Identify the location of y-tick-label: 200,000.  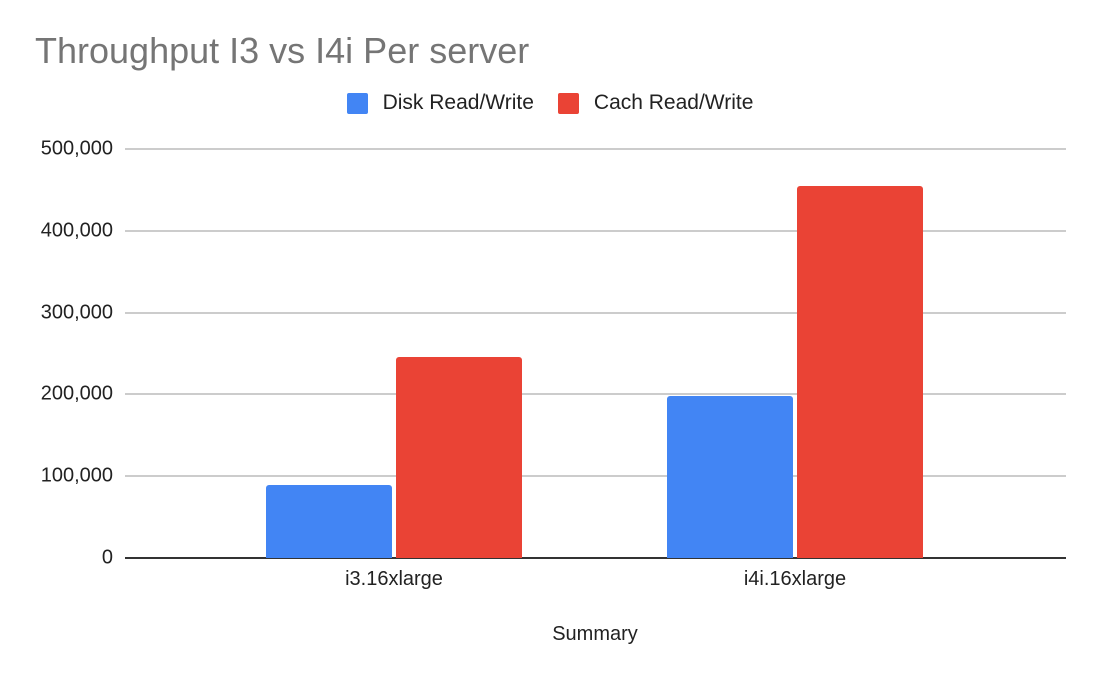
(76, 393).